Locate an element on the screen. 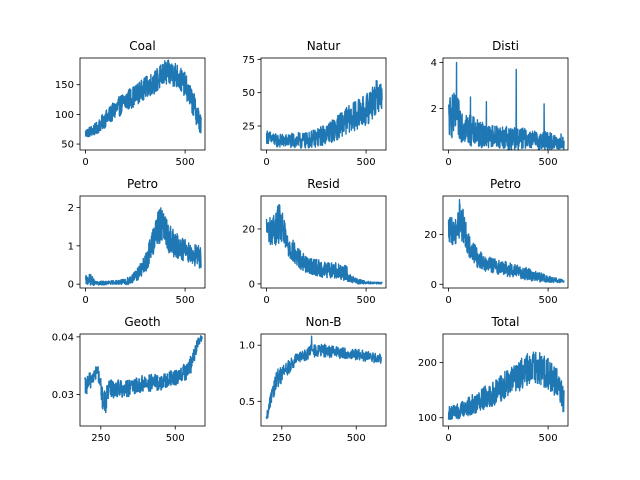  subplot-6: 0 500 0 20 Petro is located at coordinates (496, 241).